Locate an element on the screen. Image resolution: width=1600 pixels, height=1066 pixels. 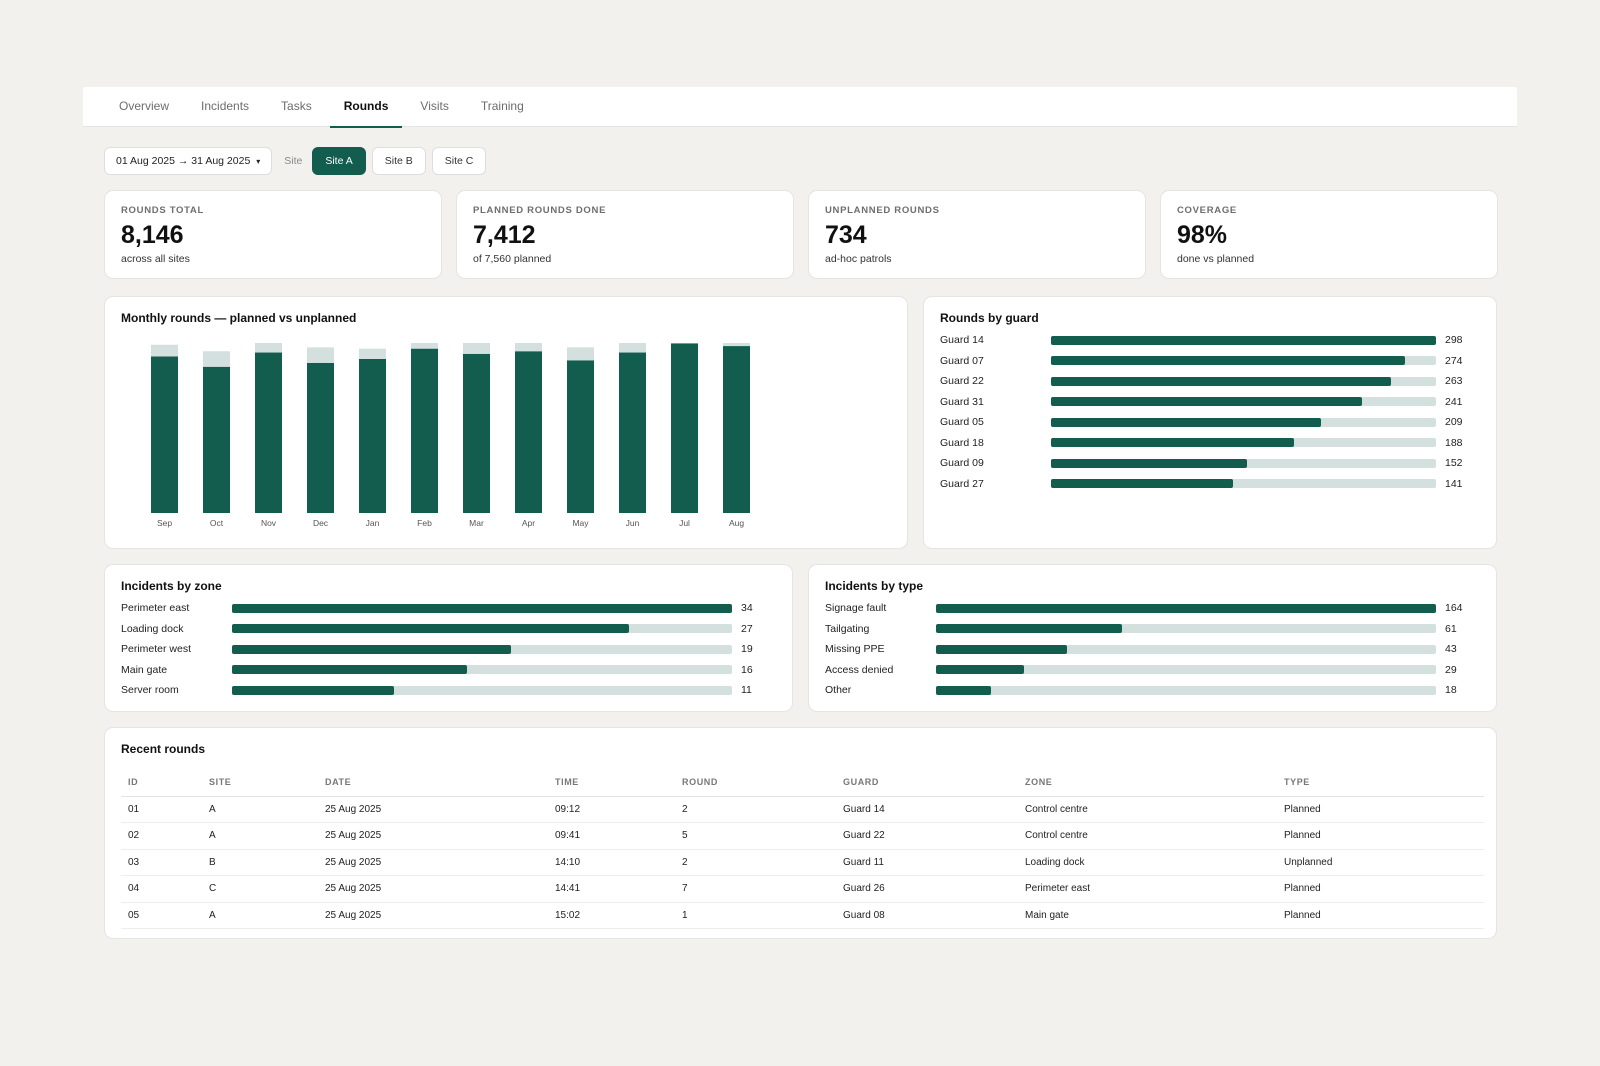
cell-time: 09:41 is located at coordinates (611, 836).